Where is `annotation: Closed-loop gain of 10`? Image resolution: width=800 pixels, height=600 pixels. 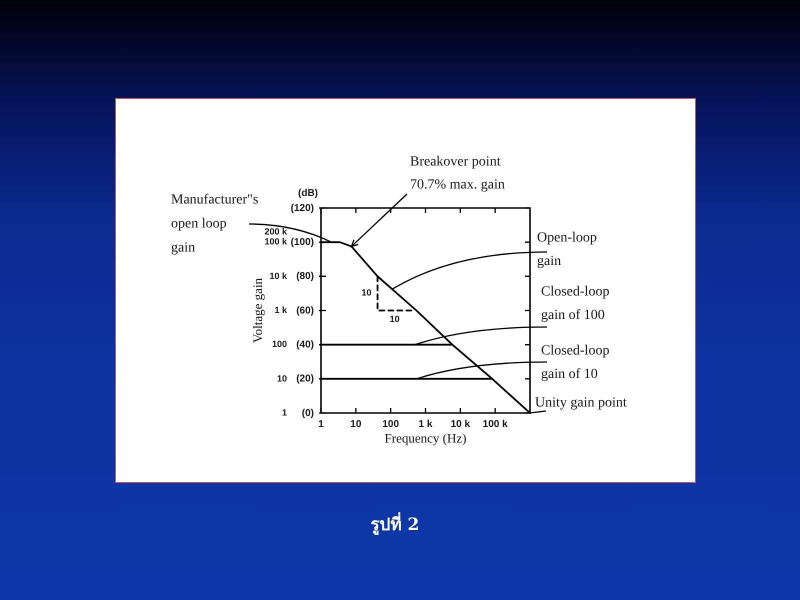
annotation: Closed-loop gain of 10 is located at coordinates (575, 363).